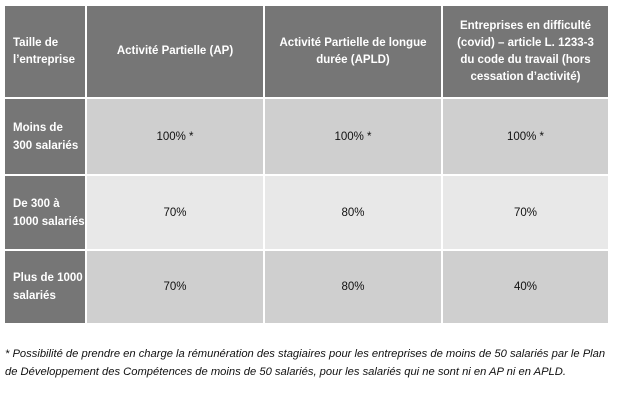  I want to click on header-ap-label: Activité Partielle (AP), so click(175, 51).